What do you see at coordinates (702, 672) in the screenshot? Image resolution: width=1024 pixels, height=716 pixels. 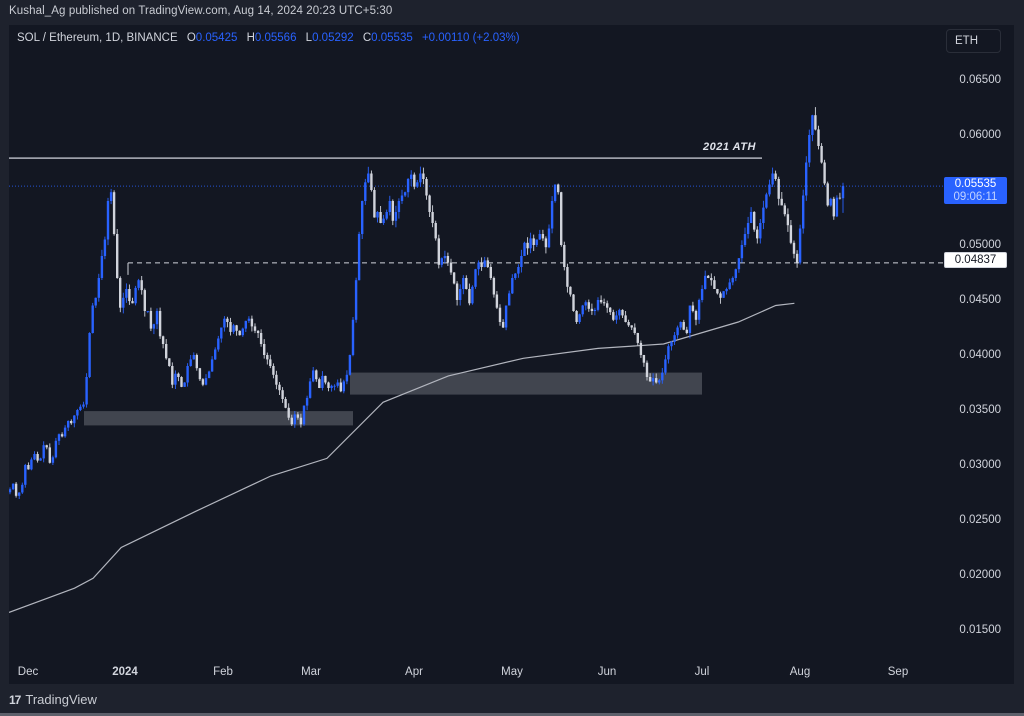 I see `time-tick: Jul` at bounding box center [702, 672].